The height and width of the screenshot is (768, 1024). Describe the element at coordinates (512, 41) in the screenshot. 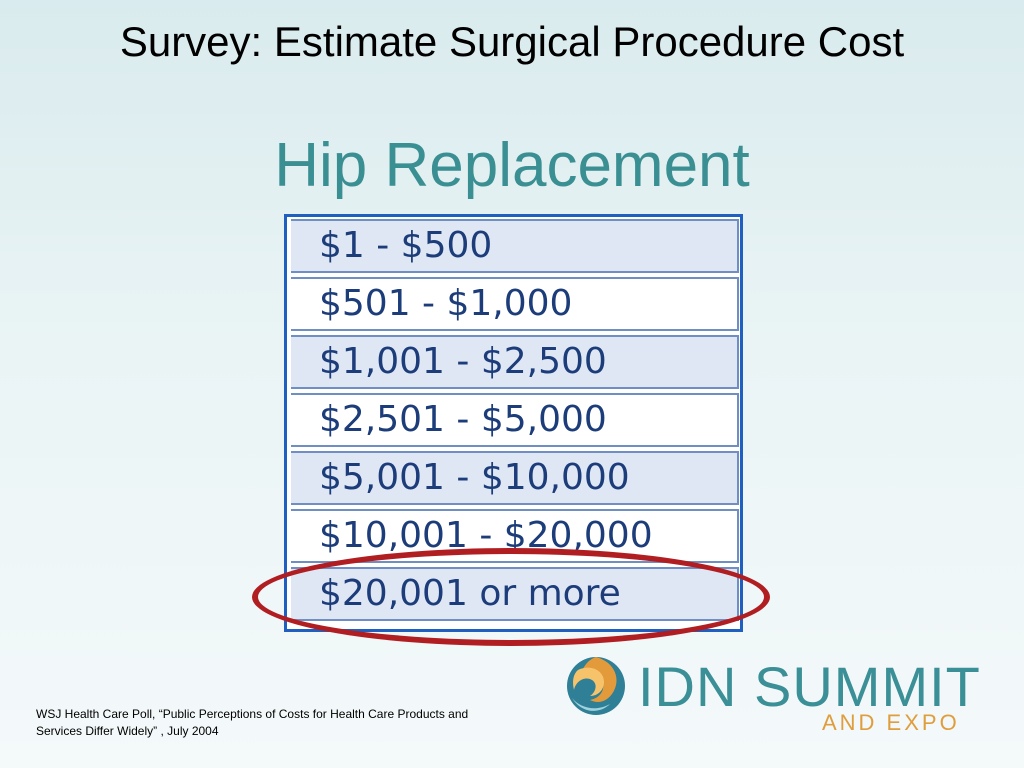

I see `slide-title: Survey: Estimate Surgical Procedure Cost` at that location.